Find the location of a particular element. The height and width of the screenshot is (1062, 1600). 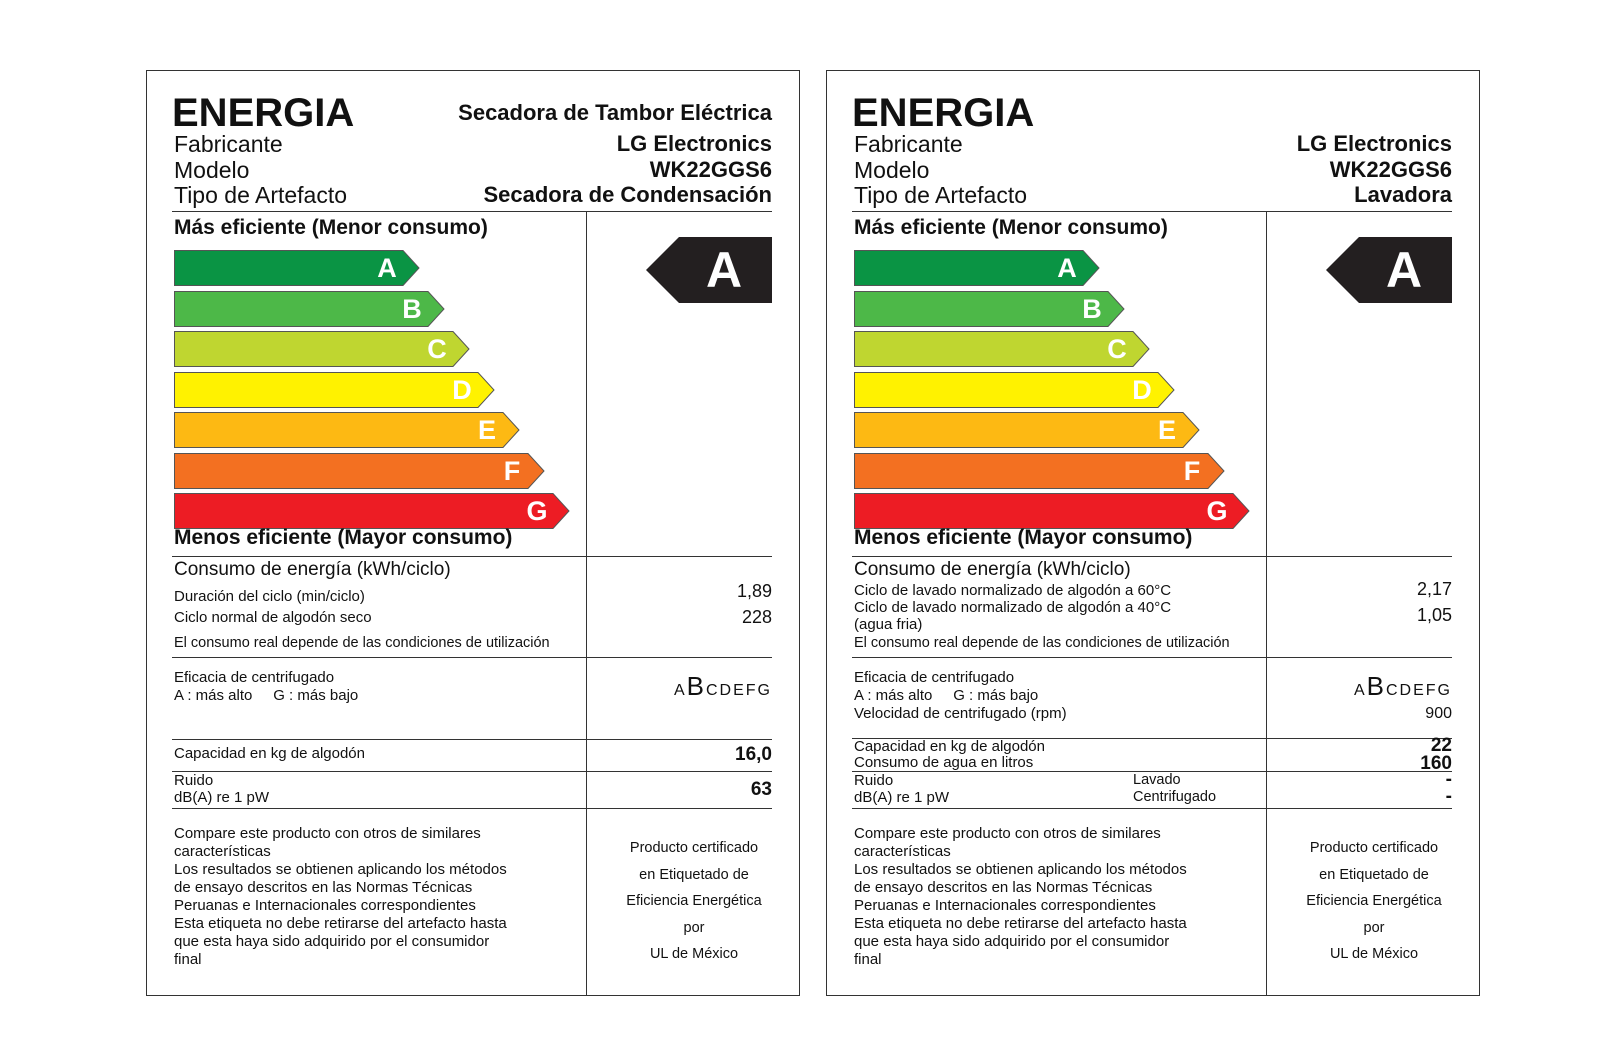

tipo-label: Tipo de Artefacto is located at coordinates (941, 195).